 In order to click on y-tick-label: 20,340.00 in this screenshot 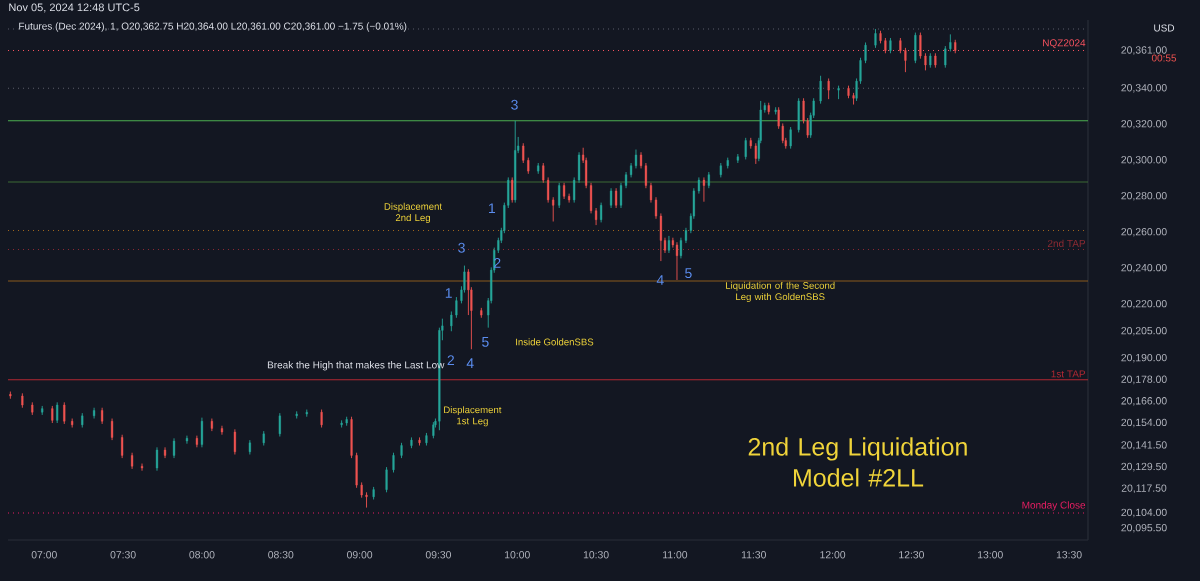, I will do `click(1144, 88)`.